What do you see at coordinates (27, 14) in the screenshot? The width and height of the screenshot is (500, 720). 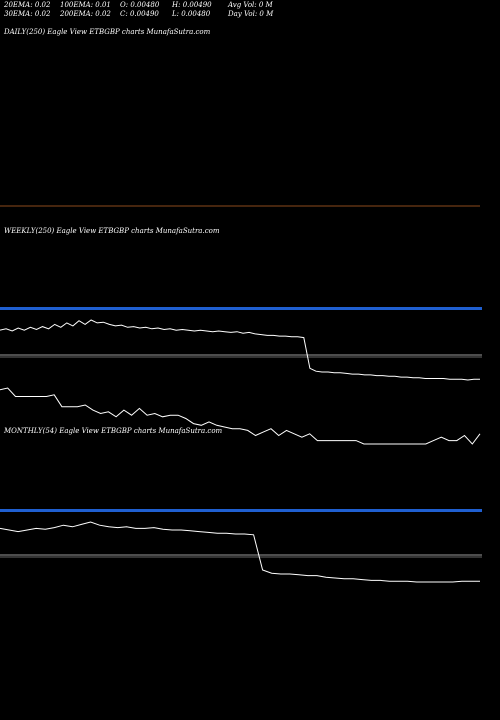 I see `ema30-stat: 30EMA: 0.02` at bounding box center [27, 14].